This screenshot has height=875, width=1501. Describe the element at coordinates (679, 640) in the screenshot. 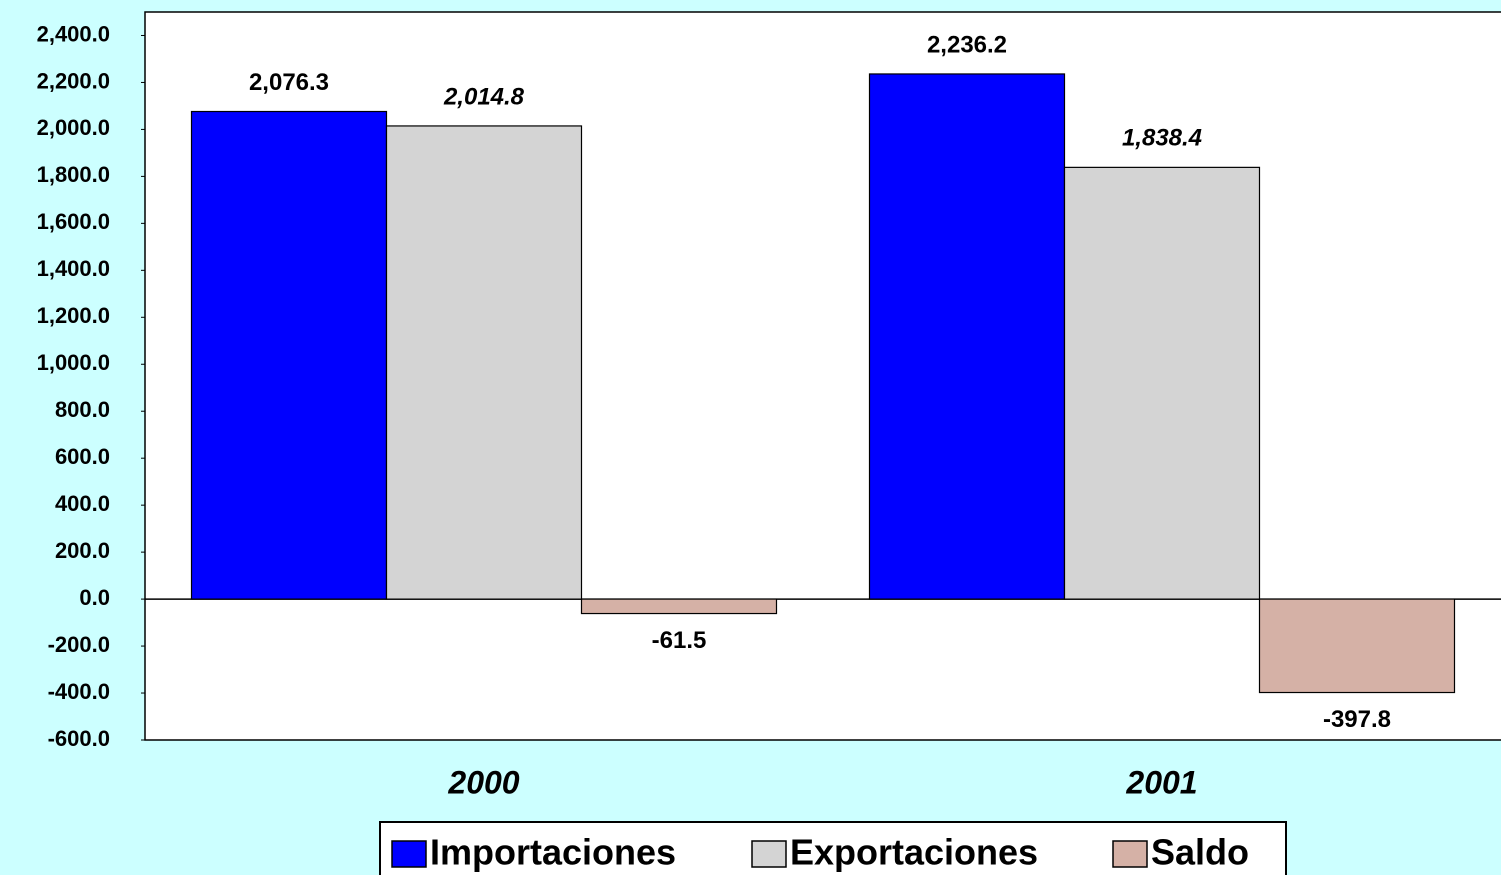

I see `data-label: -61.5` at that location.